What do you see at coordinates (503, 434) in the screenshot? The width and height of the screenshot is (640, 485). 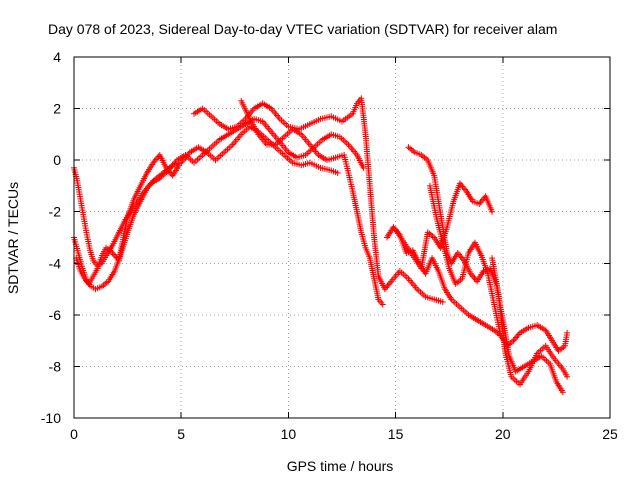 I see `x-tick-label: 20` at bounding box center [503, 434].